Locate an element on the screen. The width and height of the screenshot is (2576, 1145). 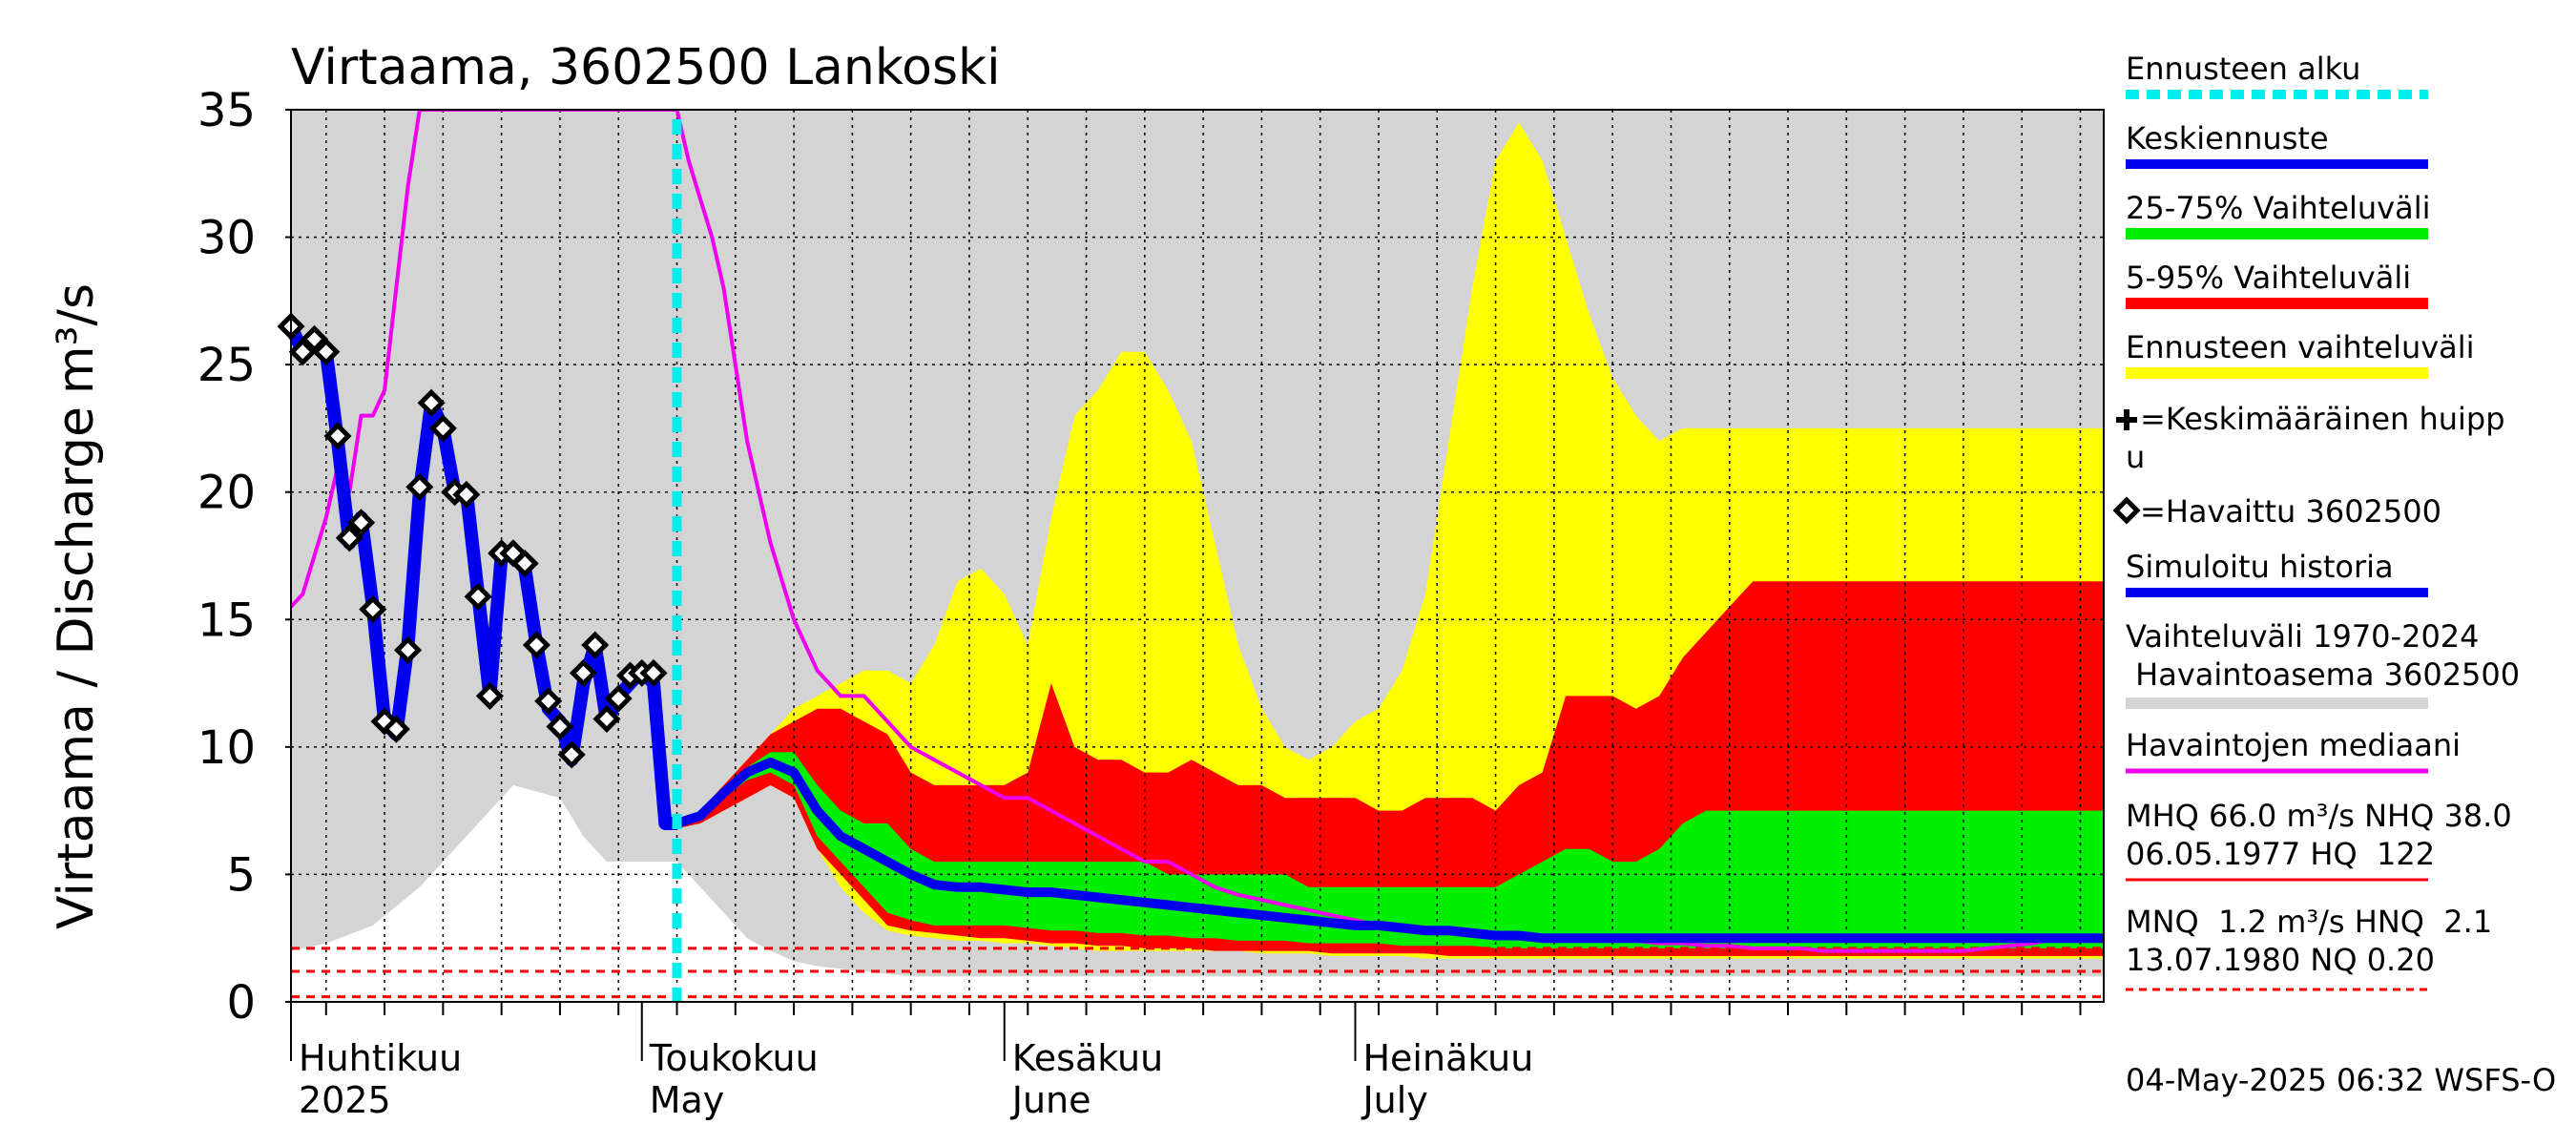
legend-simulated-label: Simuloitu historia is located at coordinates (2260, 567).